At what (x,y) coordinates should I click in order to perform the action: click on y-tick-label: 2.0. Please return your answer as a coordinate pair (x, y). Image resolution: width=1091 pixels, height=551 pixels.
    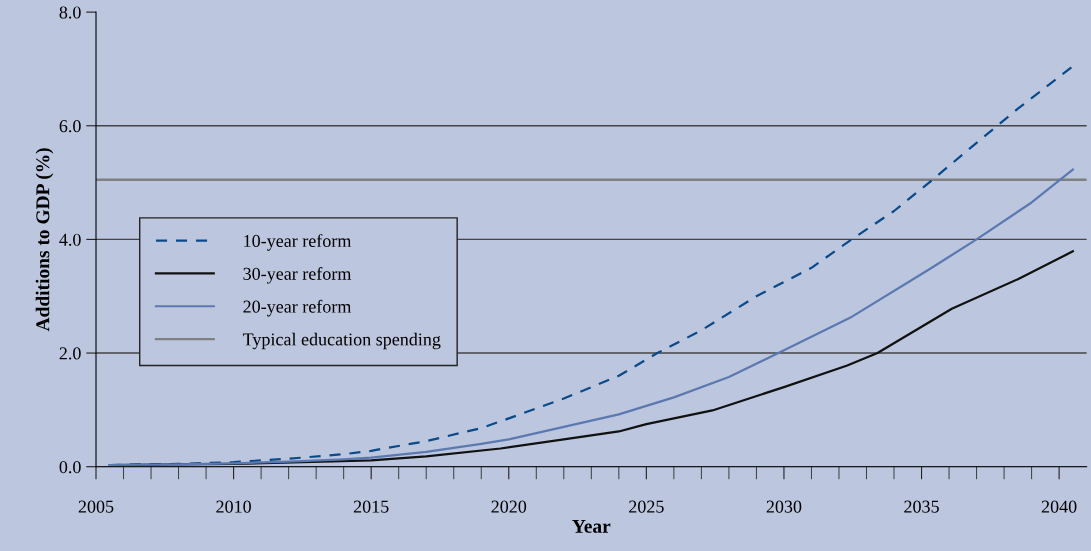
    Looking at the image, I should click on (70, 353).